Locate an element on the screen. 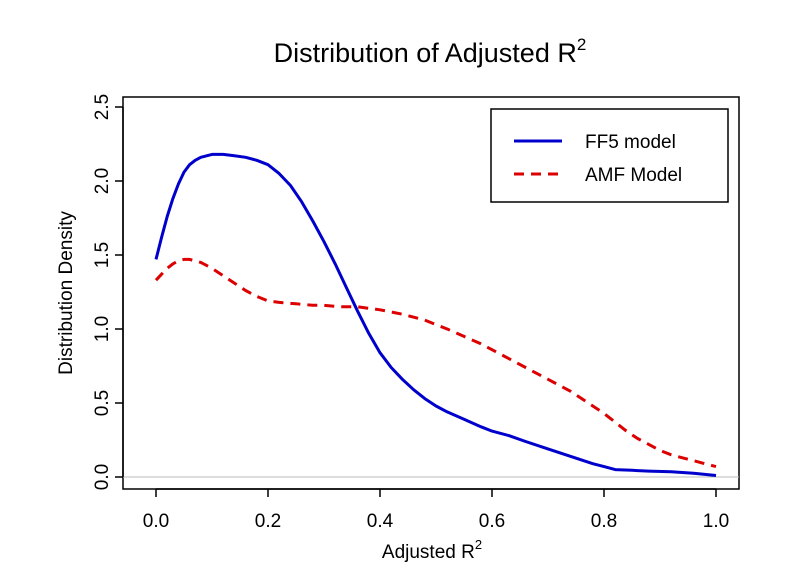  x-tick-label: 0.0 is located at coordinates (156, 521).